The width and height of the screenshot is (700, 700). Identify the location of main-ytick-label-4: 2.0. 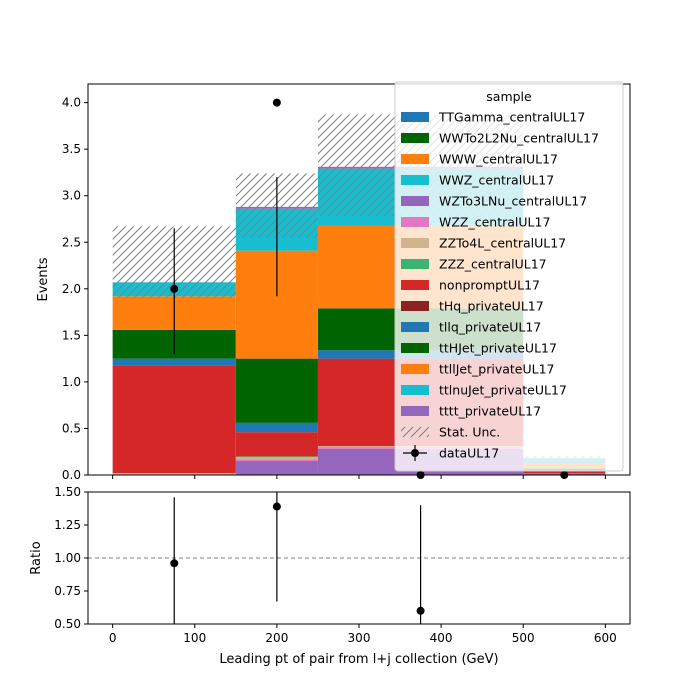
(71, 289).